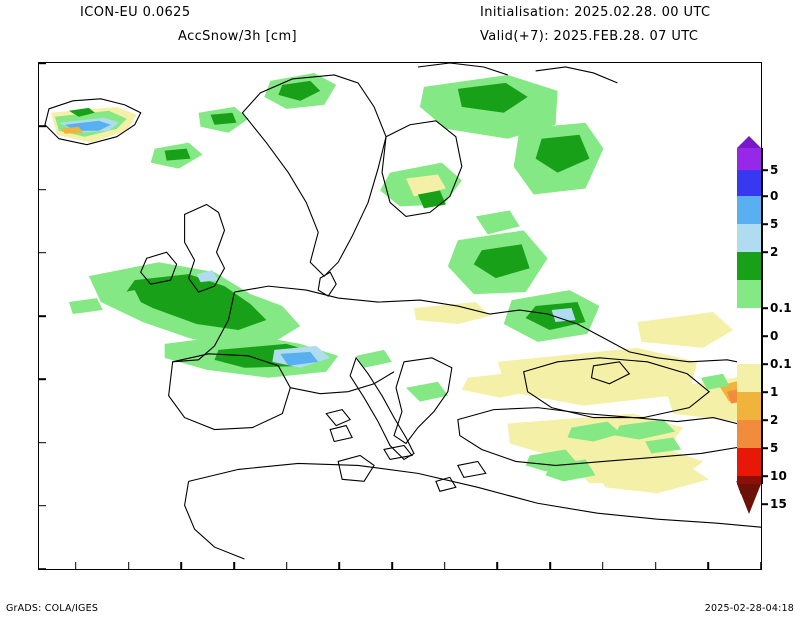 The width and height of the screenshot is (800, 618). What do you see at coordinates (42, 316) in the screenshot?
I see `ytick-mark-50n` at bounding box center [42, 316].